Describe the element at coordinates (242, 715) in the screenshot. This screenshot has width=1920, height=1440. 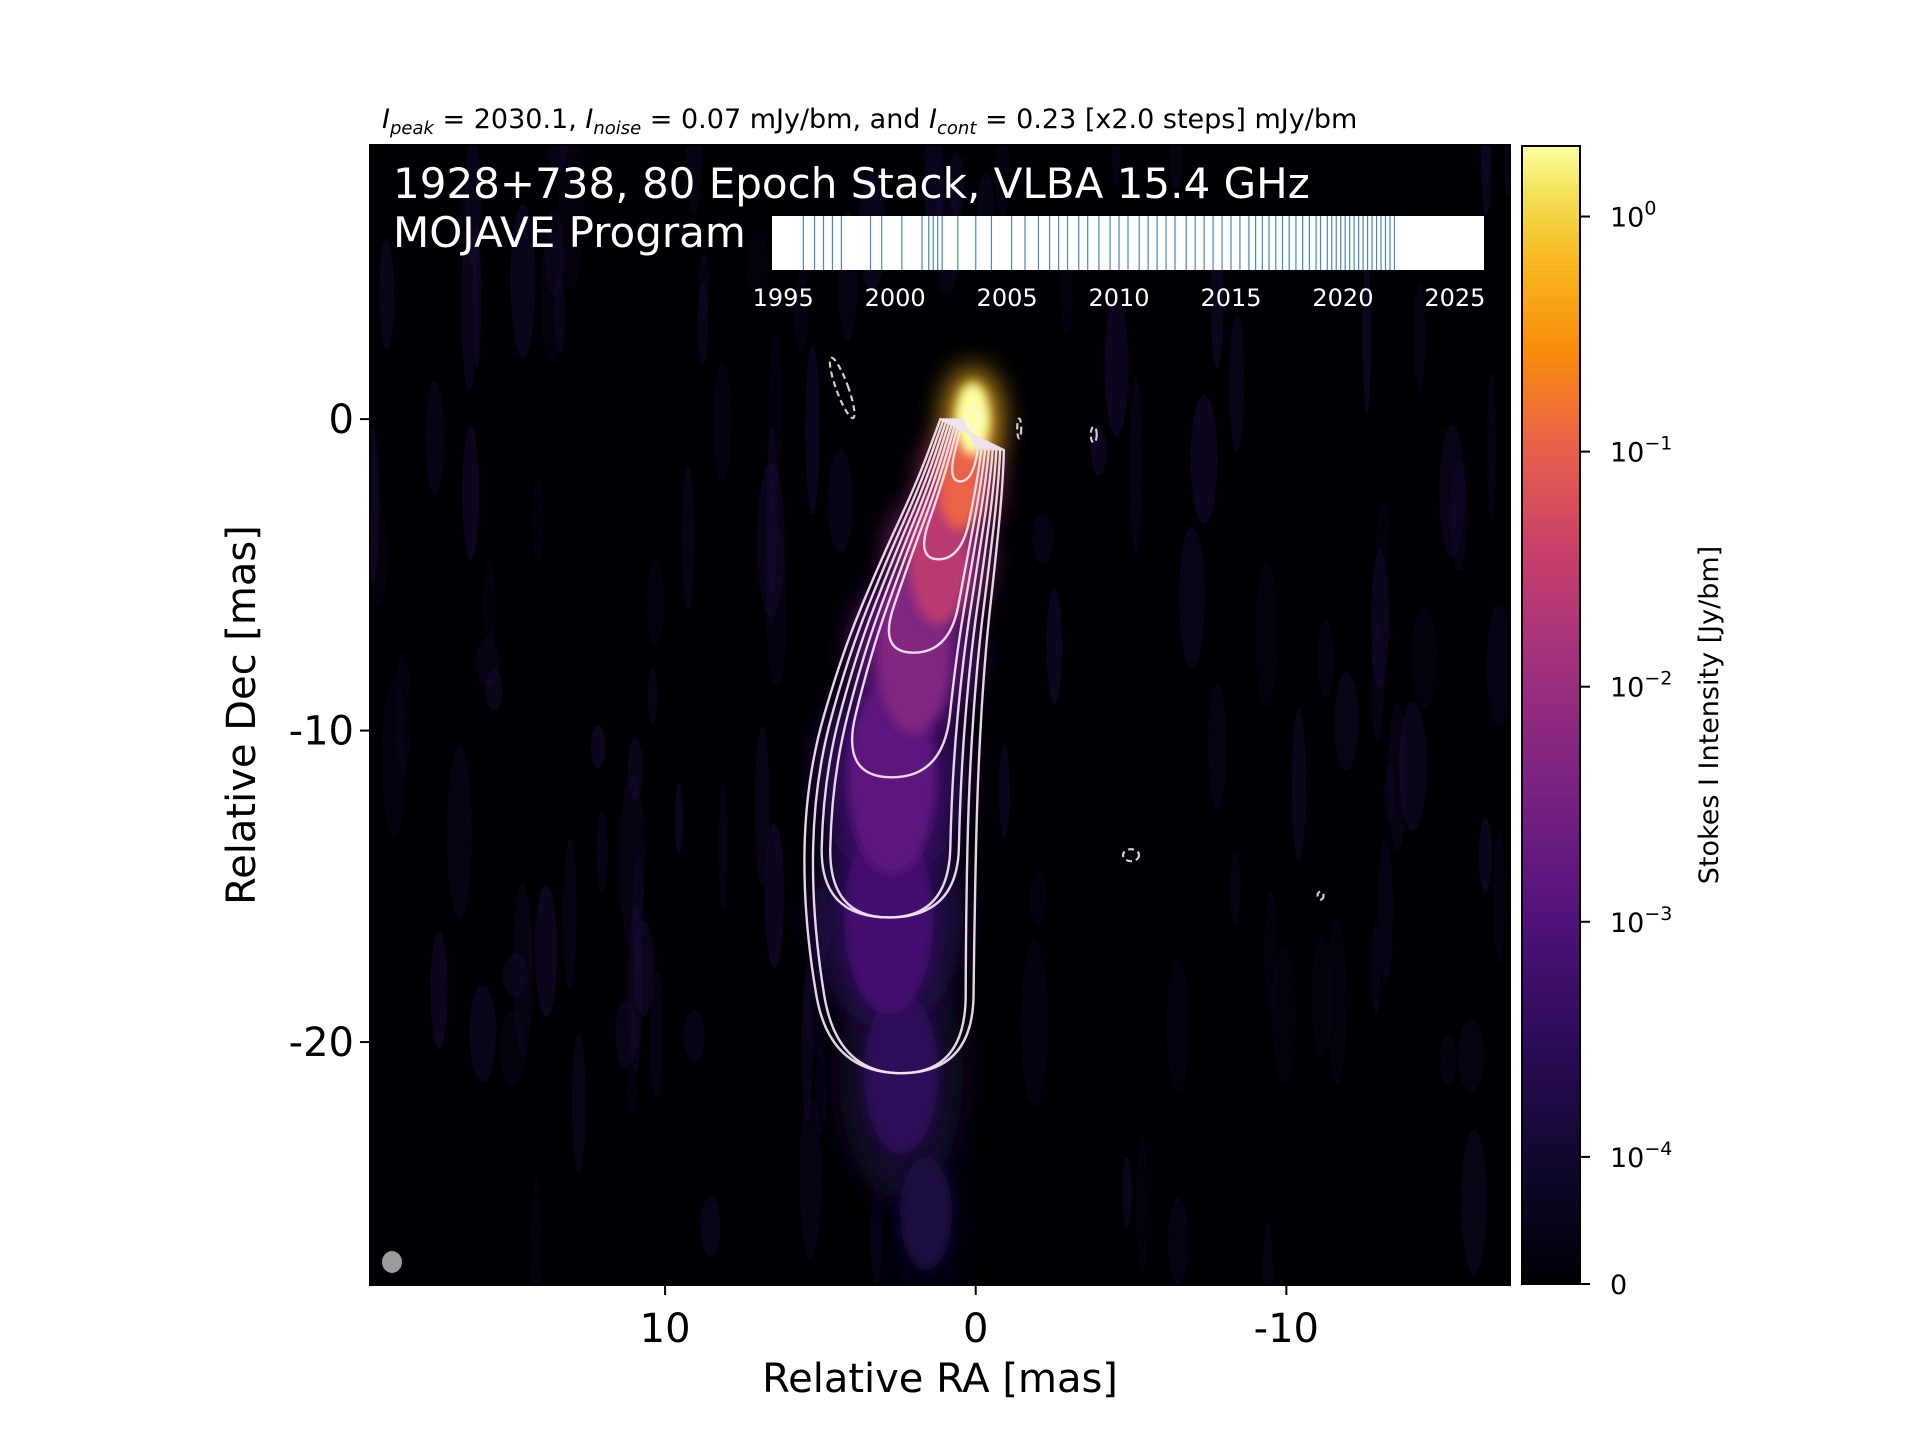
I see `y-axis-label: Relative Dec [mas]` at that location.